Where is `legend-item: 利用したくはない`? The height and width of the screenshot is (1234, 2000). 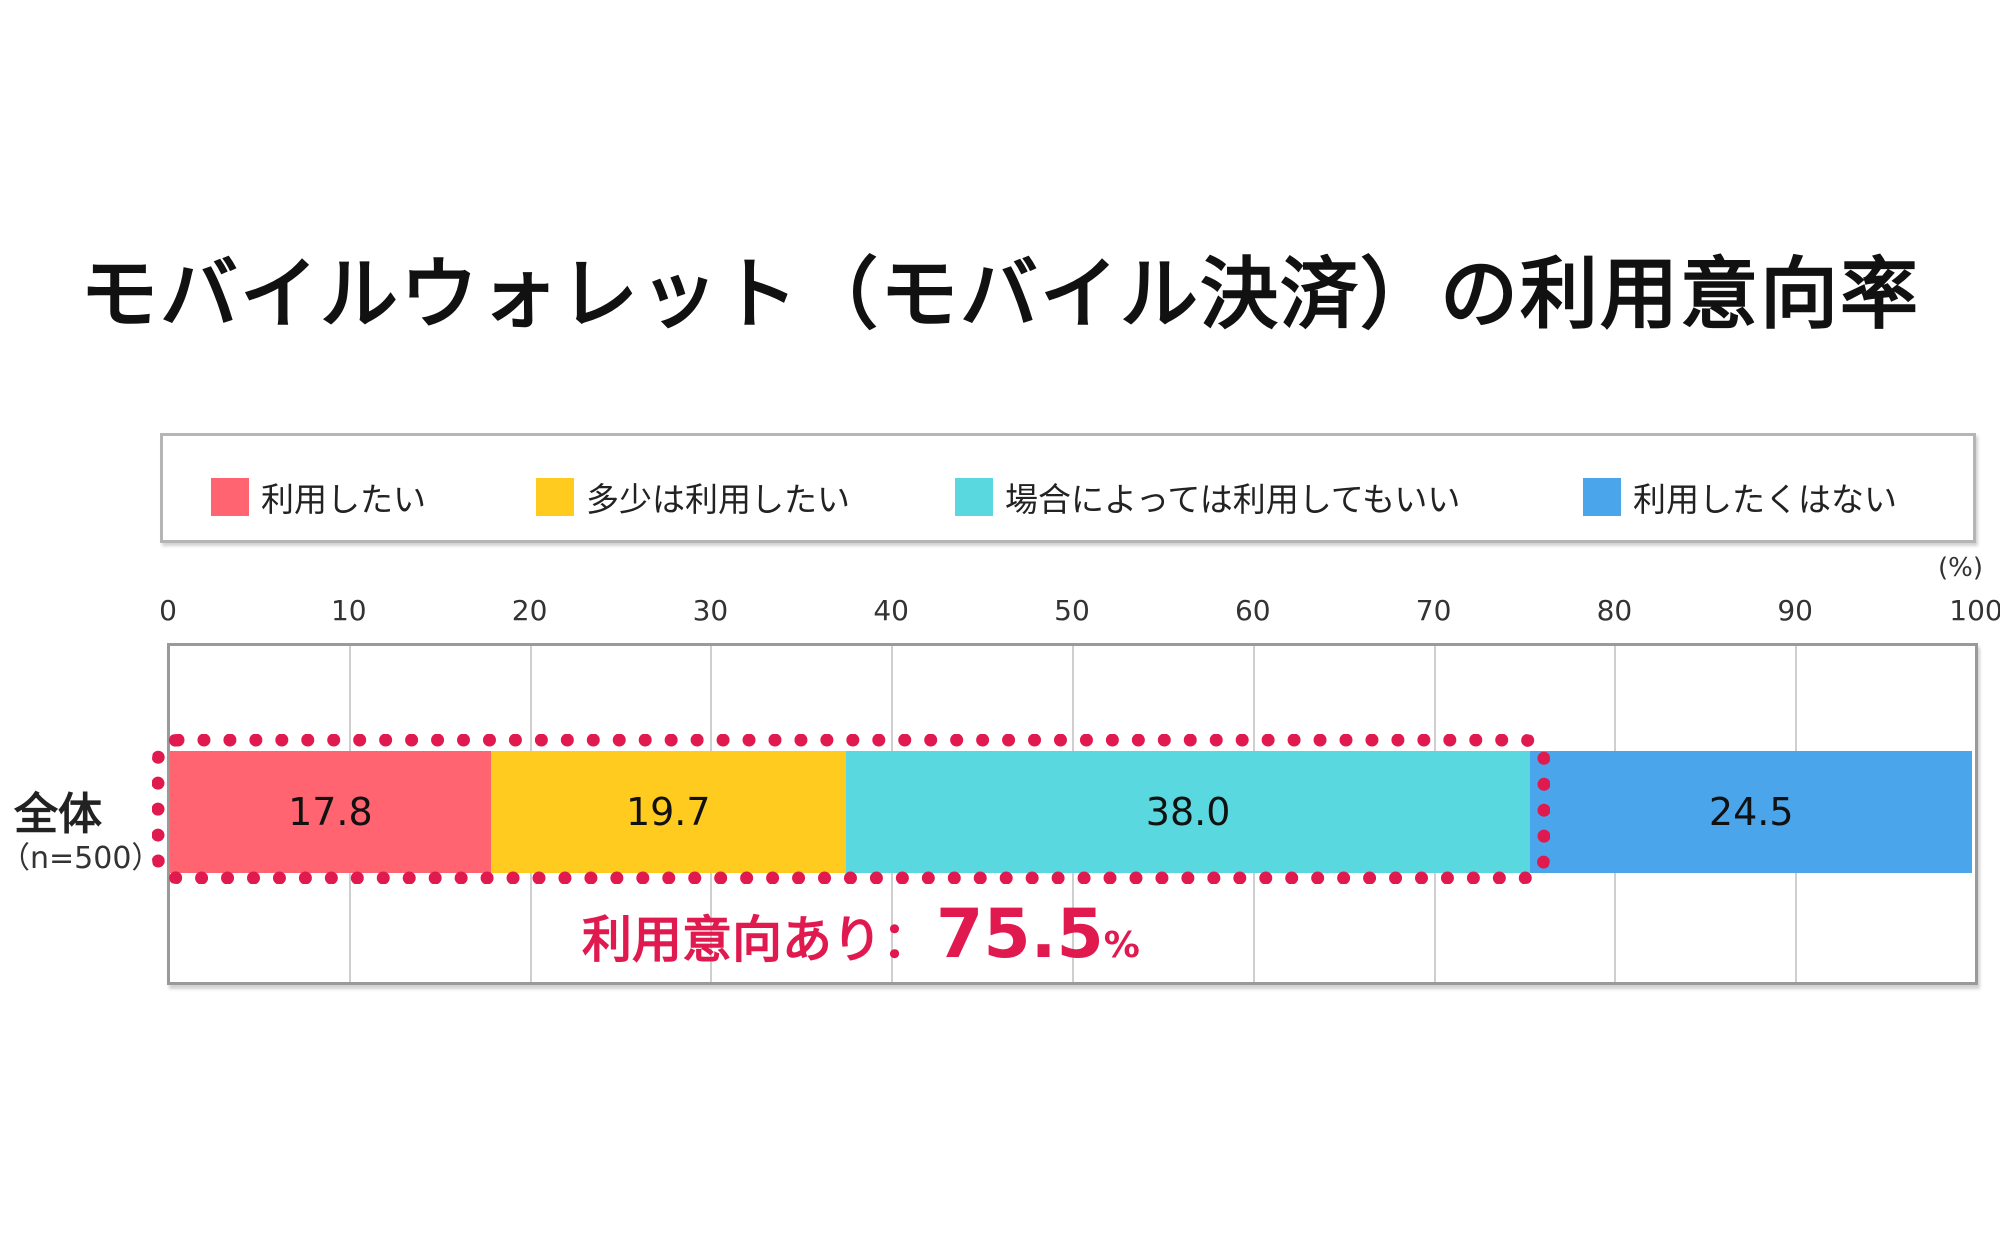
legend-item: 利用したくはない is located at coordinates (1740, 497).